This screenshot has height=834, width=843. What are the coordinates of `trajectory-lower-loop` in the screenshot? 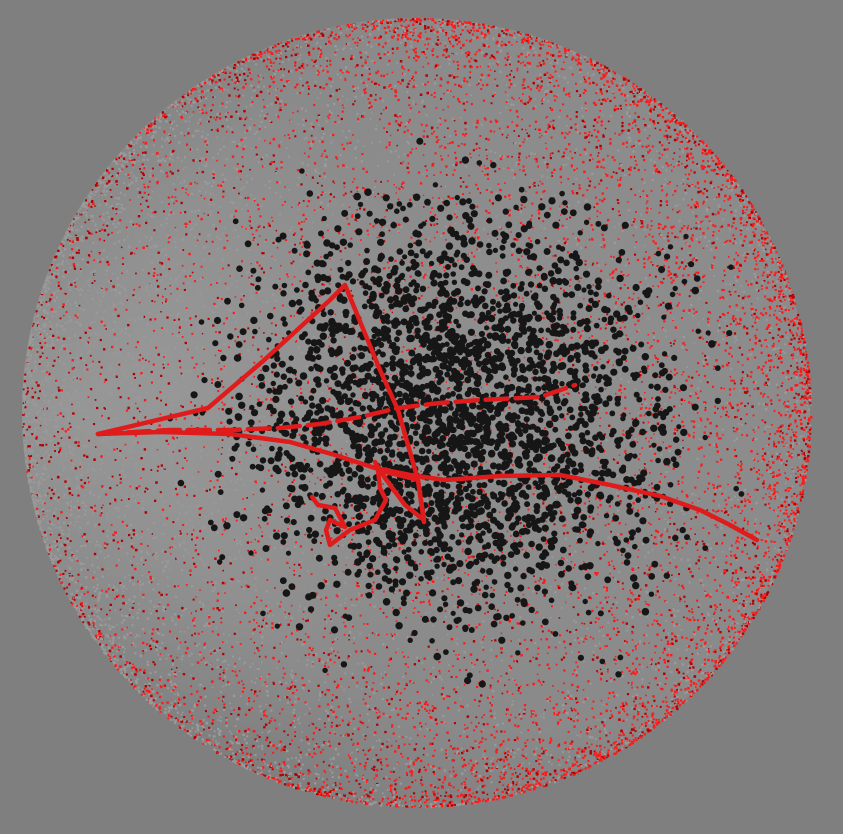 It's located at (368, 503).